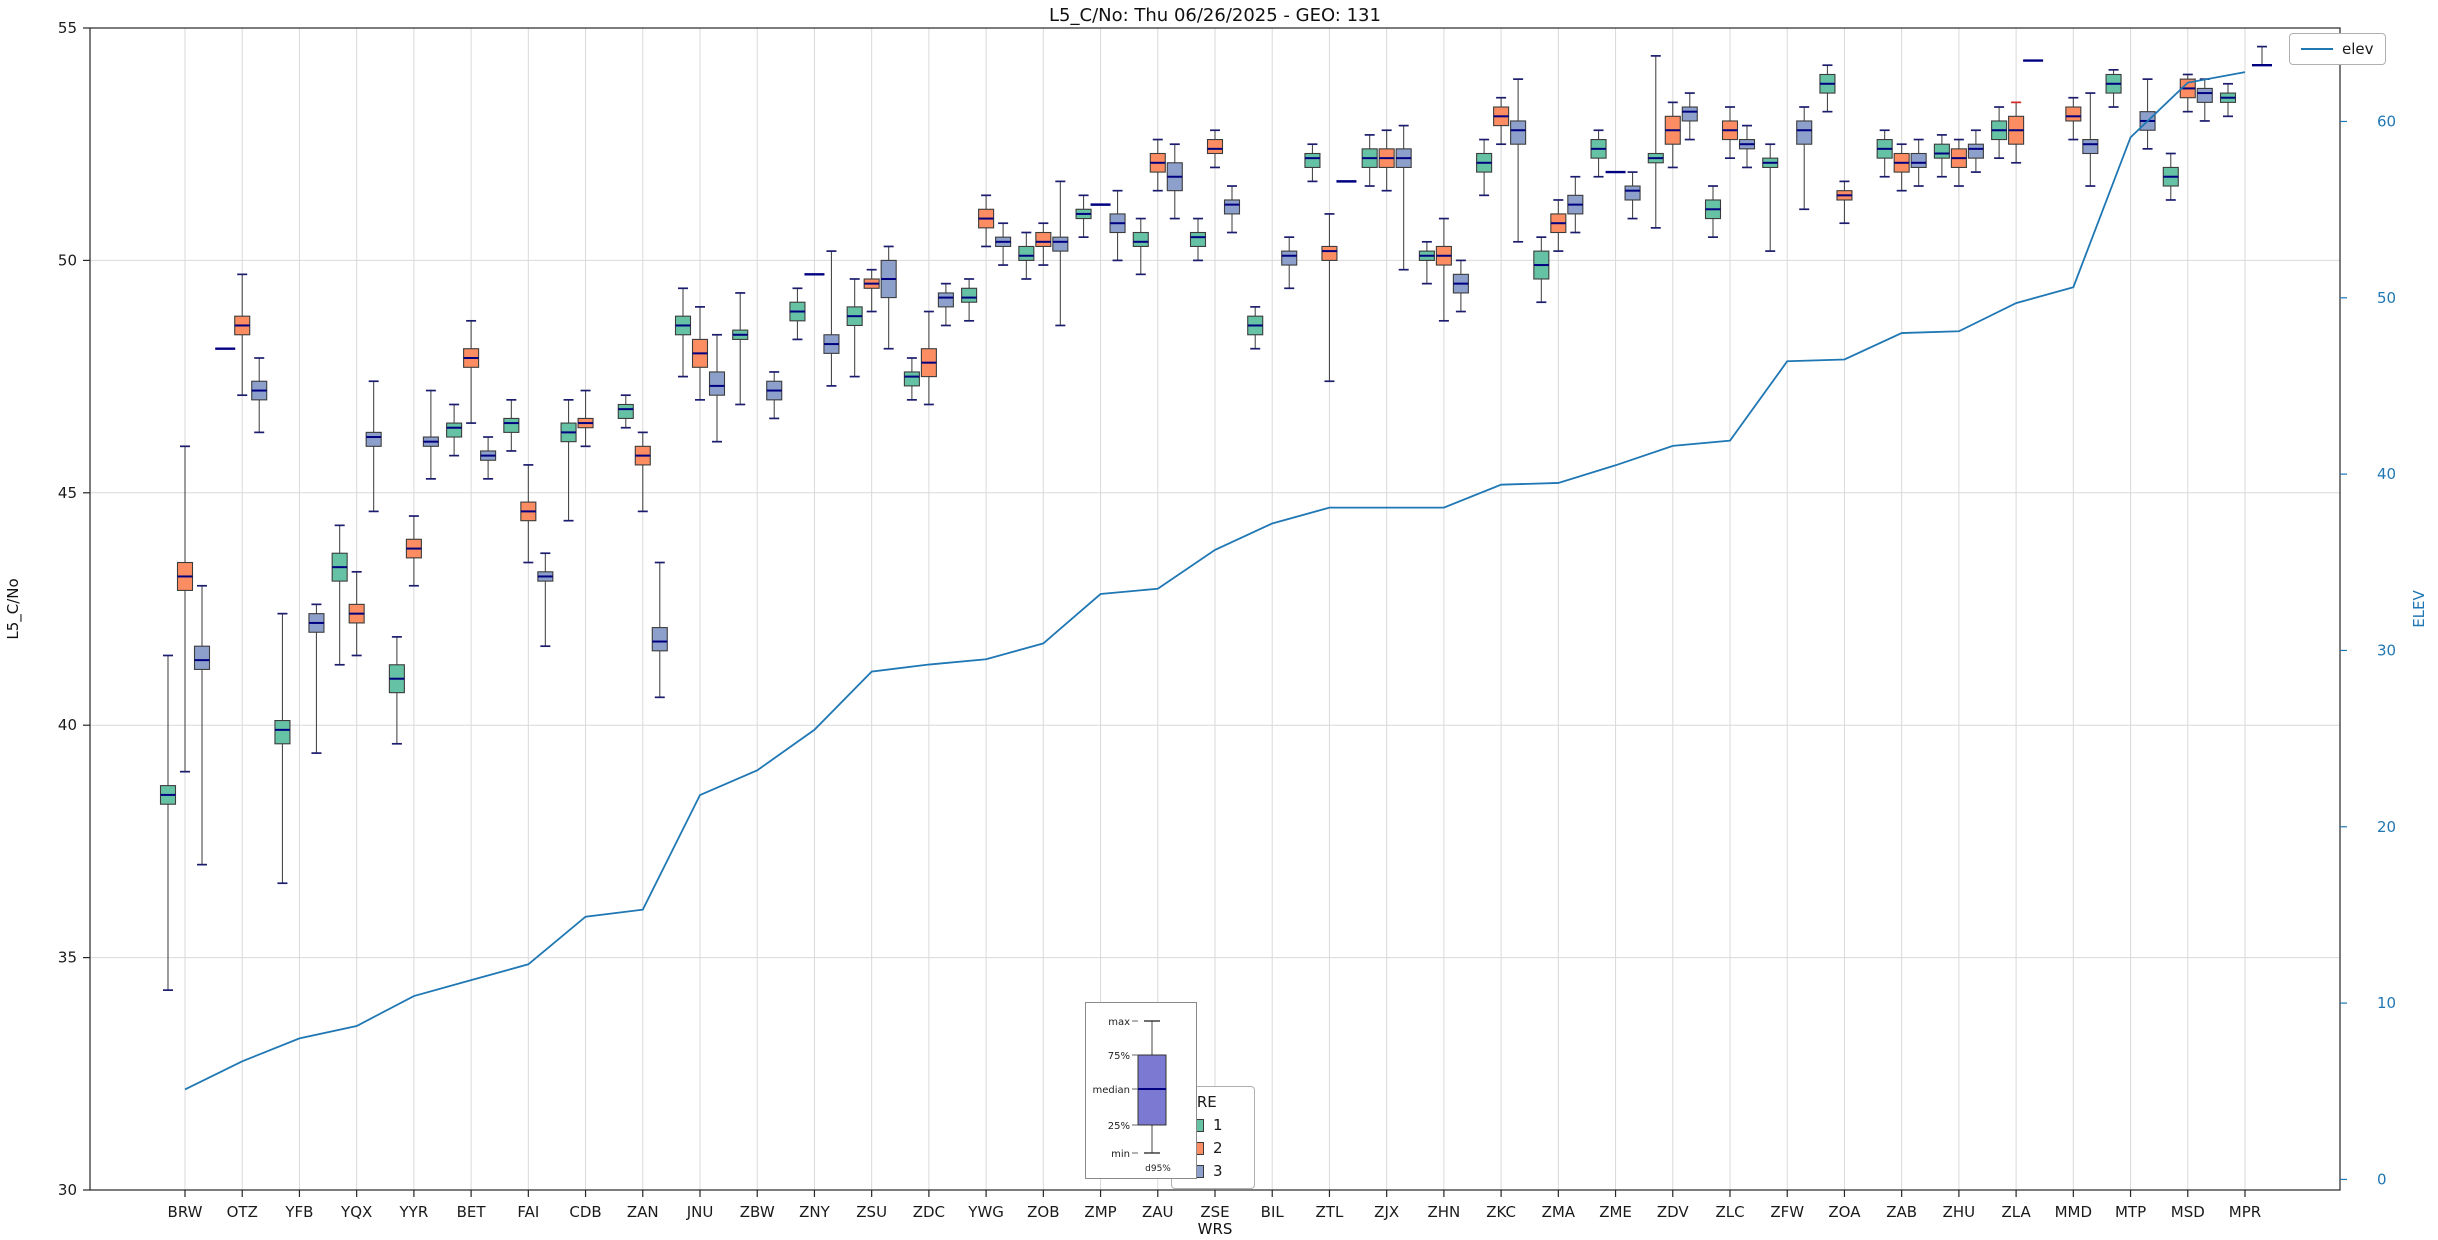 The image size is (2438, 1240). What do you see at coordinates (472, 1212) in the screenshot?
I see `svg-text: BET` at bounding box center [472, 1212].